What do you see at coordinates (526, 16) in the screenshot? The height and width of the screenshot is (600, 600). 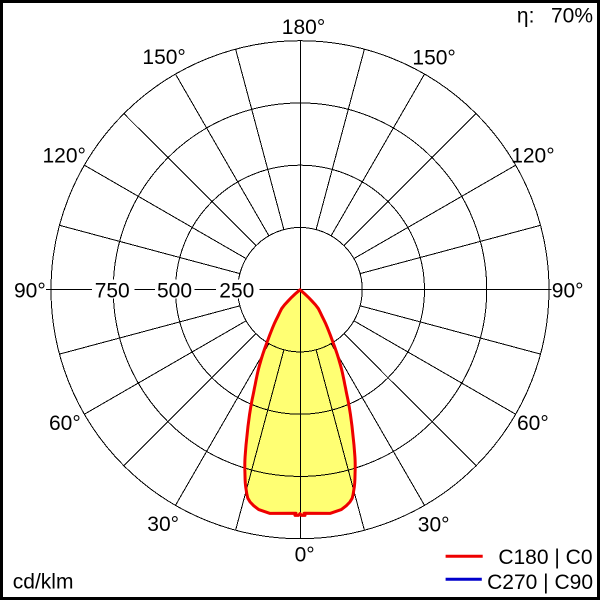 I see `svg-text: η:` at bounding box center [526, 16].